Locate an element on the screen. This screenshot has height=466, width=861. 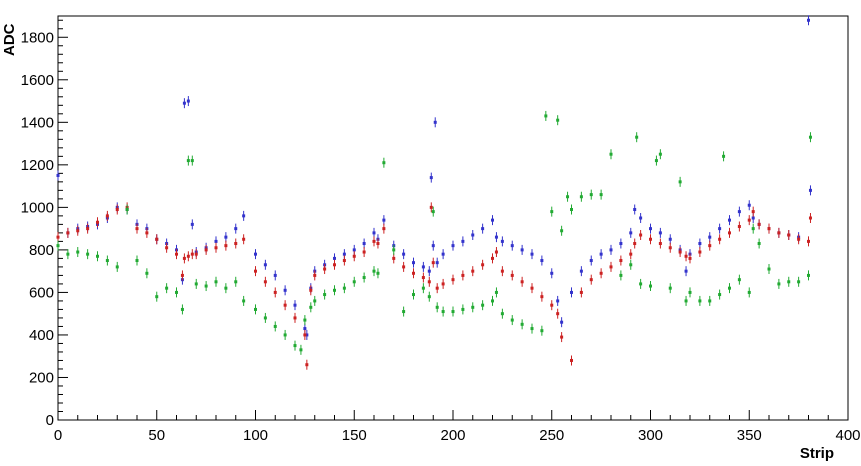
y-tick-label: 0 is located at coordinates (50, 420).